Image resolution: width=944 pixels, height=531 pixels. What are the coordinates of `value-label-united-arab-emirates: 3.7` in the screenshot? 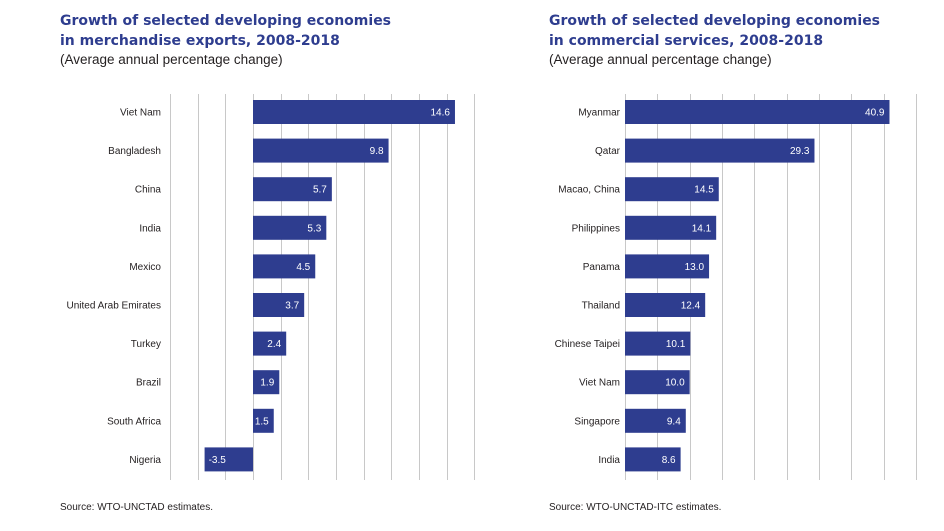 It's located at (292, 306).